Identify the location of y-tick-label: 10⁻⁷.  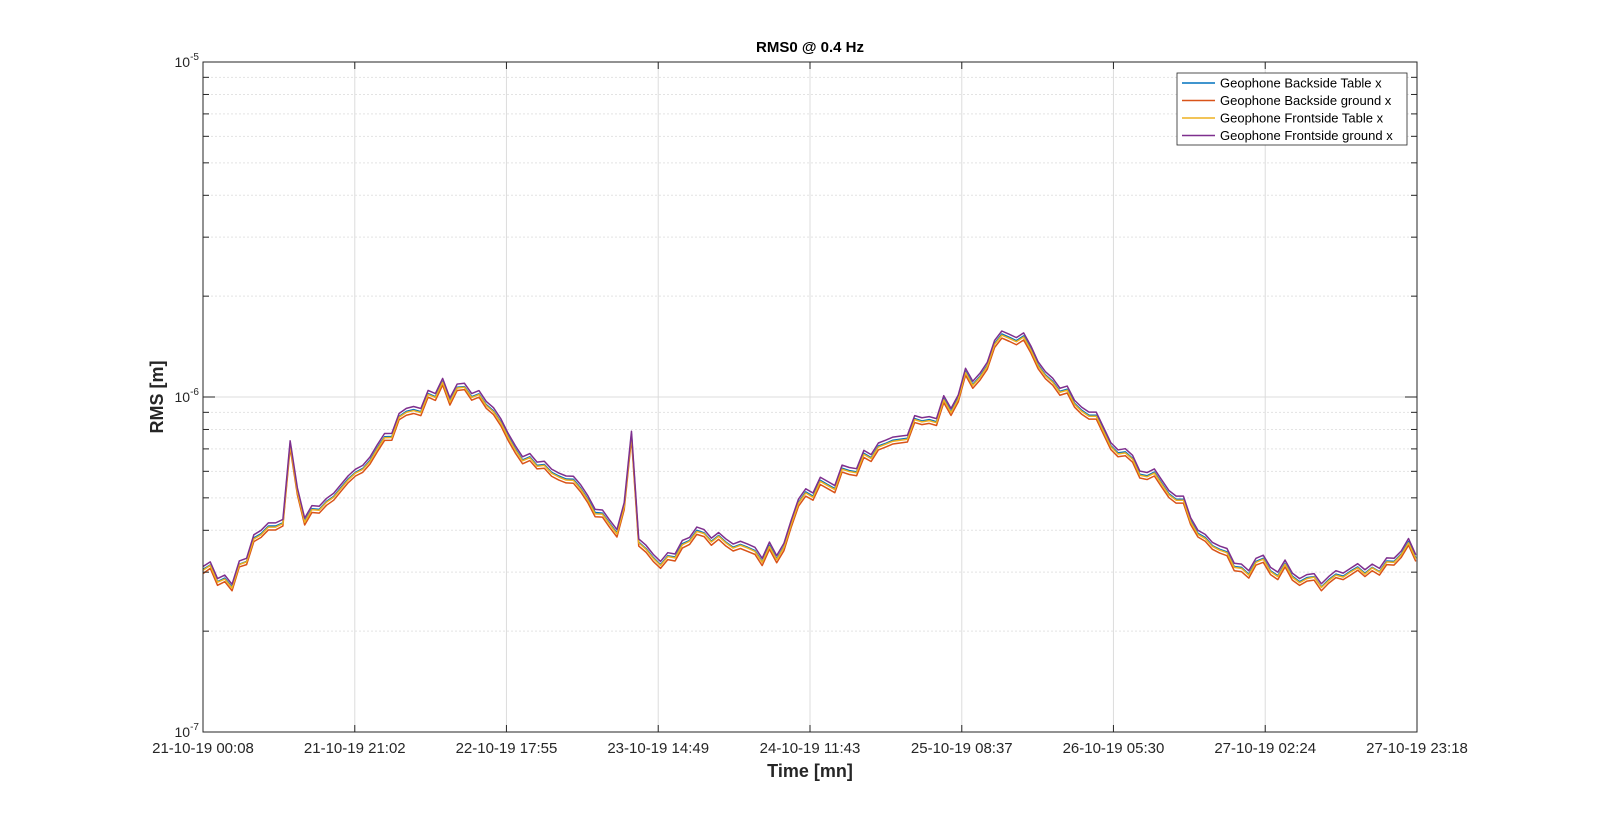
(187, 731).